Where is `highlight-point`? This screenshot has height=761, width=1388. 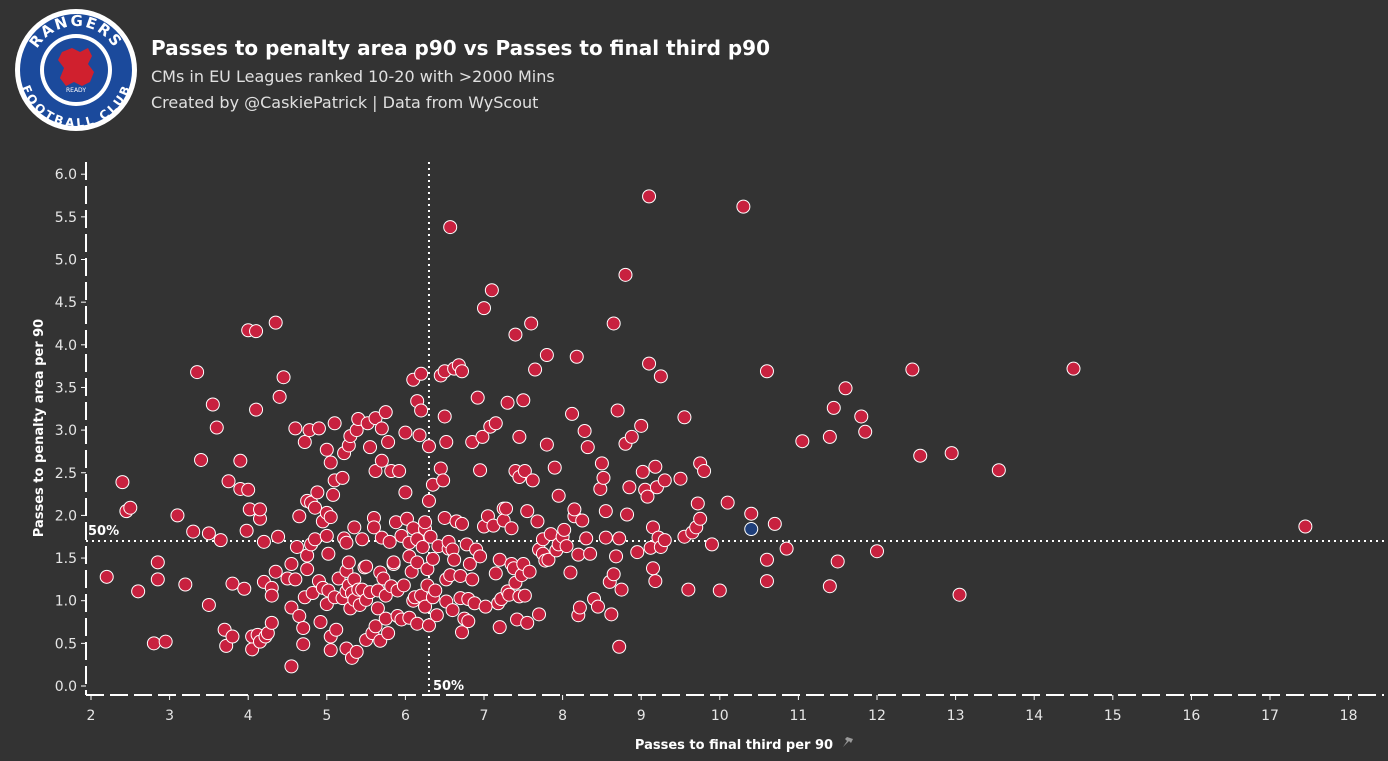
highlight-point is located at coordinates (751, 529).